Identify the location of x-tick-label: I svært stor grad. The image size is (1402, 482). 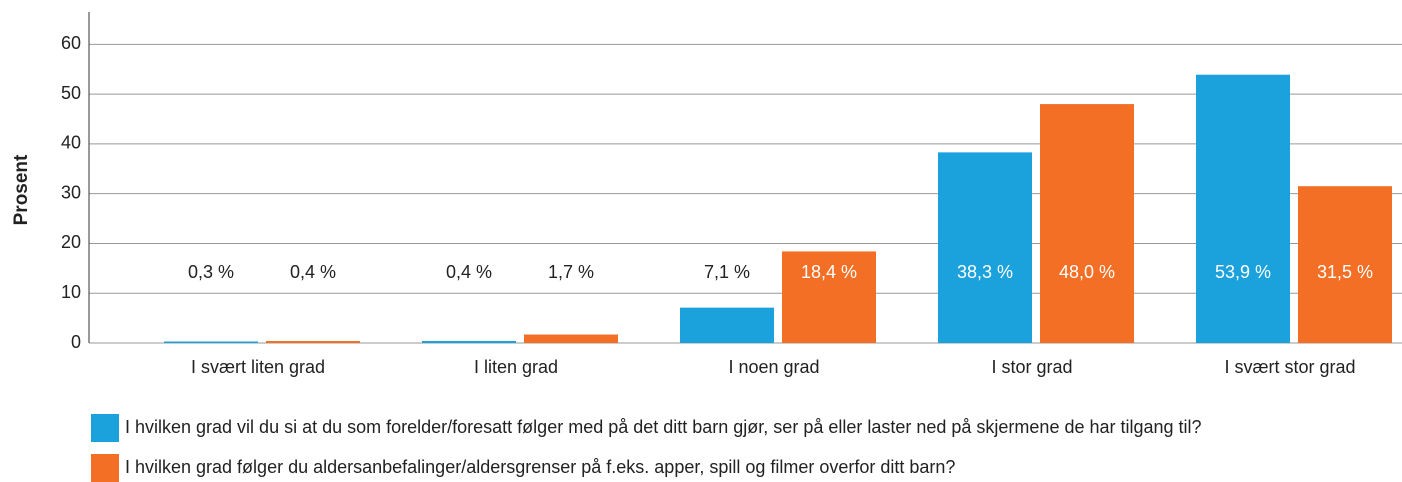
(1289, 367).